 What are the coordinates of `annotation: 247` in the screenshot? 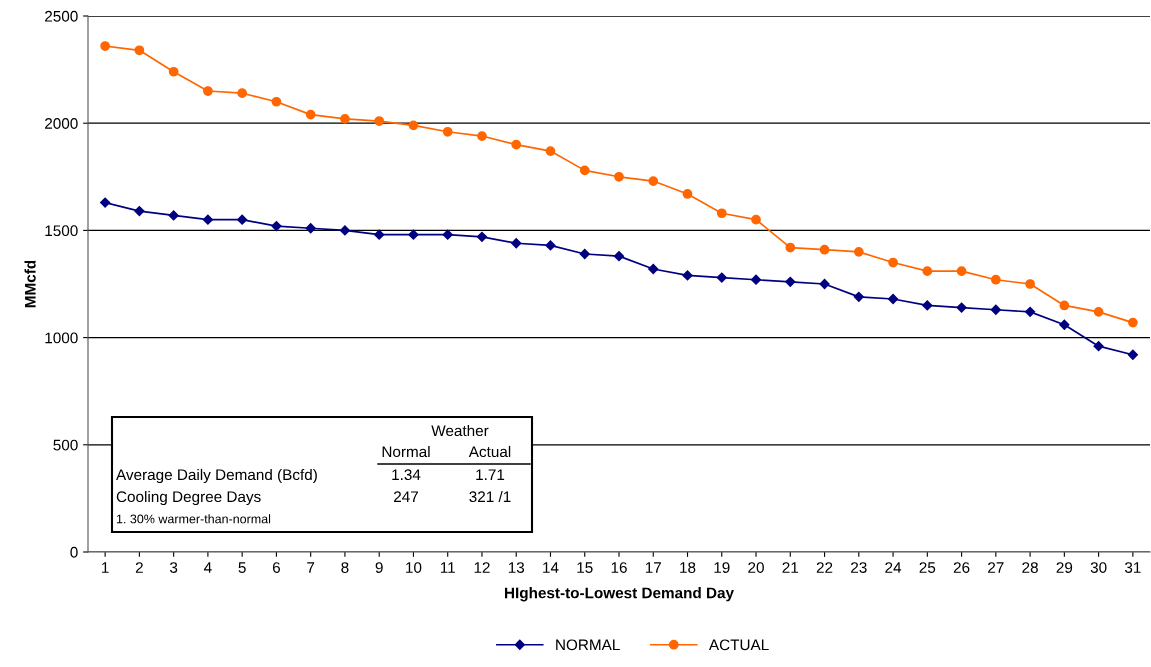 It's located at (406, 496).